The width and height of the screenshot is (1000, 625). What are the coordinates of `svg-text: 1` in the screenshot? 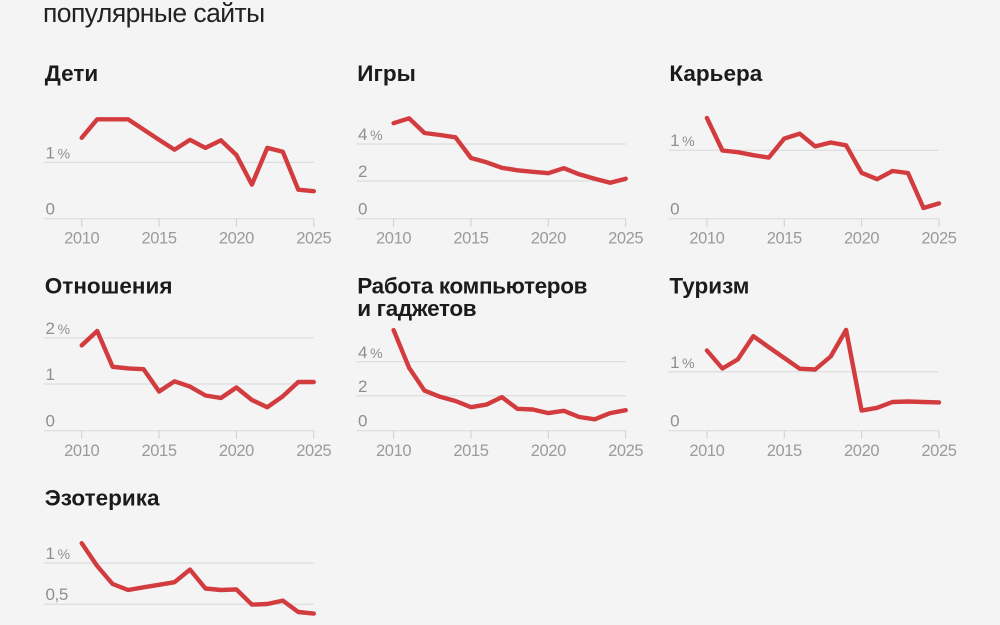 It's located at (50, 374).